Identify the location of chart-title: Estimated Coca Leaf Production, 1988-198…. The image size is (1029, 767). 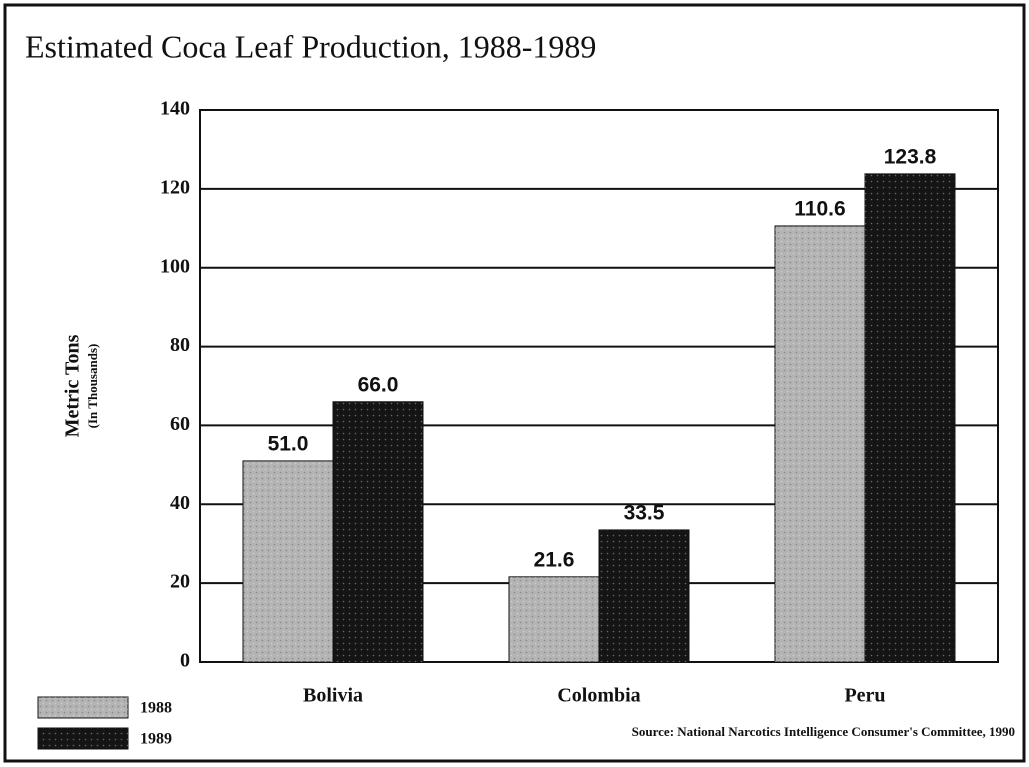
(310, 46).